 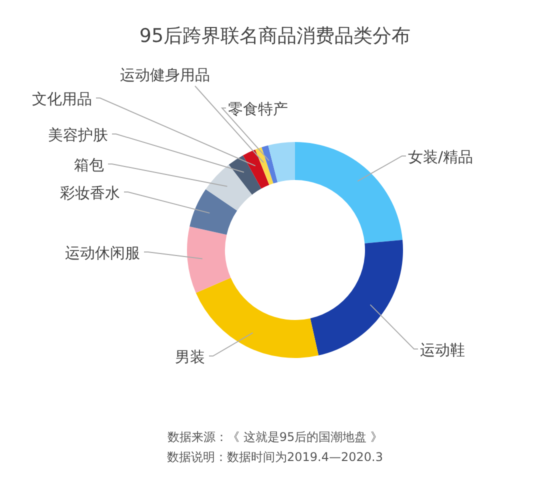 What do you see at coordinates (275, 457) in the screenshot?
I see `text: 数据说明：数据时间为2019.4—2020.3` at bounding box center [275, 457].